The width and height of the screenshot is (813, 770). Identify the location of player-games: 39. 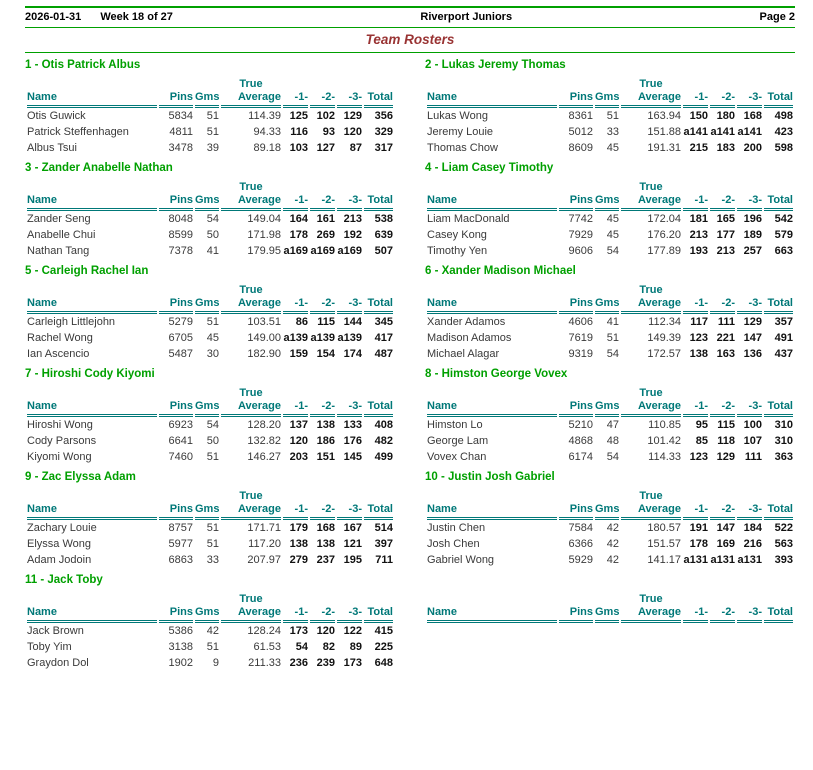
(212, 148).